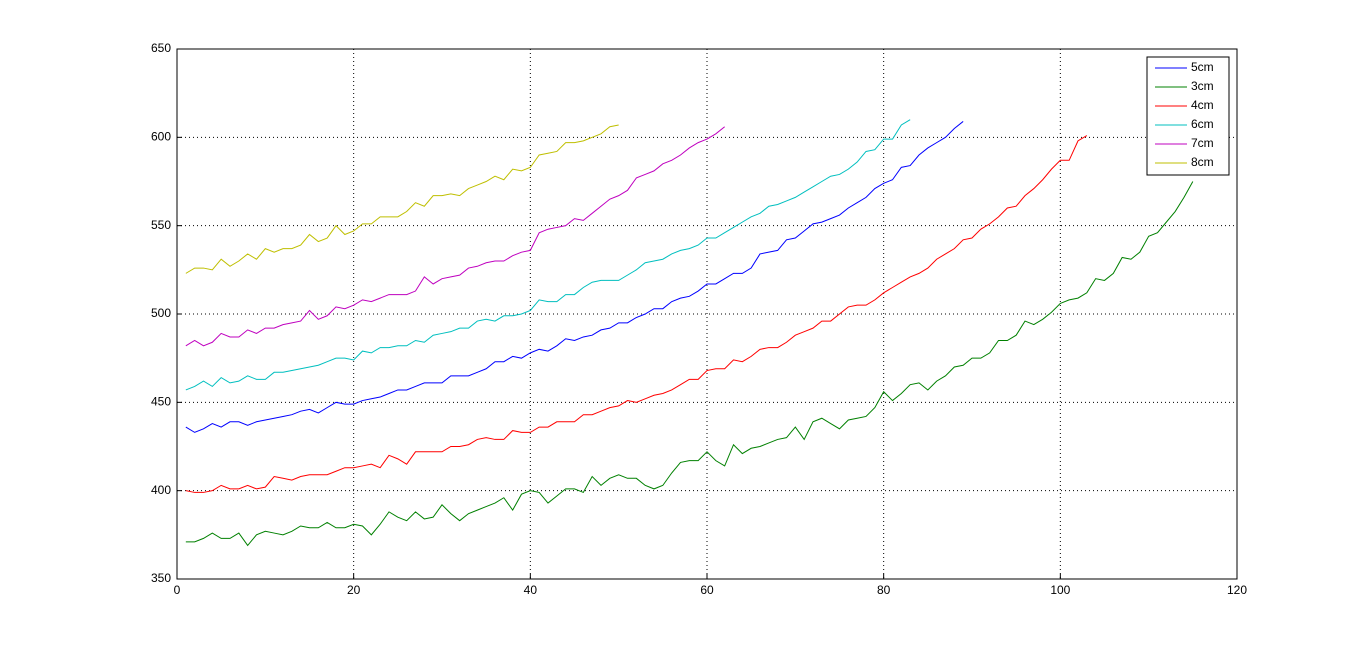 This screenshot has width=1366, height=651. Describe the element at coordinates (1202, 105) in the screenshot. I see `legend-label: 4cm` at that location.